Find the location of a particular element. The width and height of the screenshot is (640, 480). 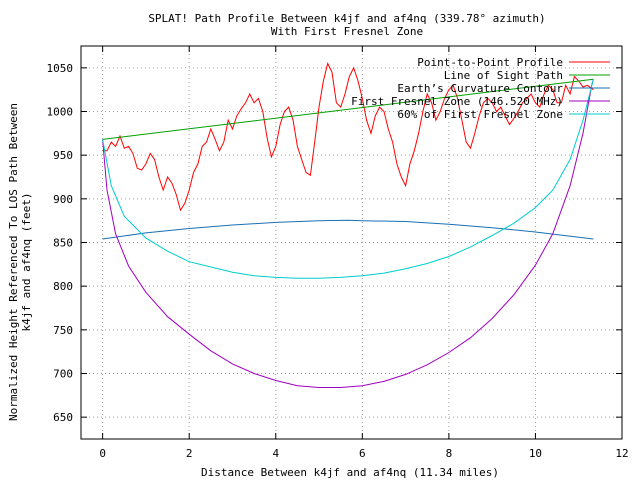

y-tick-label: 850 is located at coordinates (63, 243).